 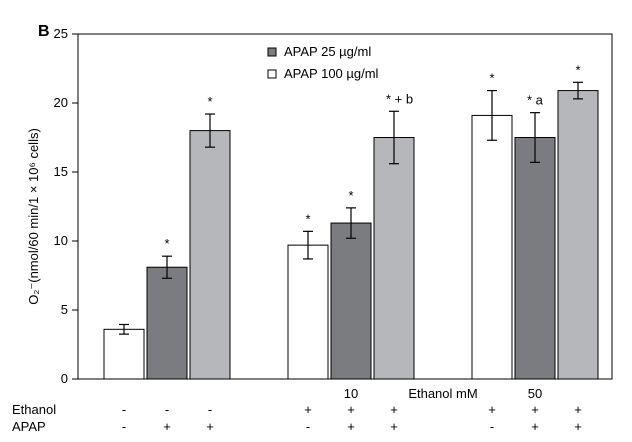 I want to click on ethanol-mm-label: Ethanol mM, so click(x=442, y=393).